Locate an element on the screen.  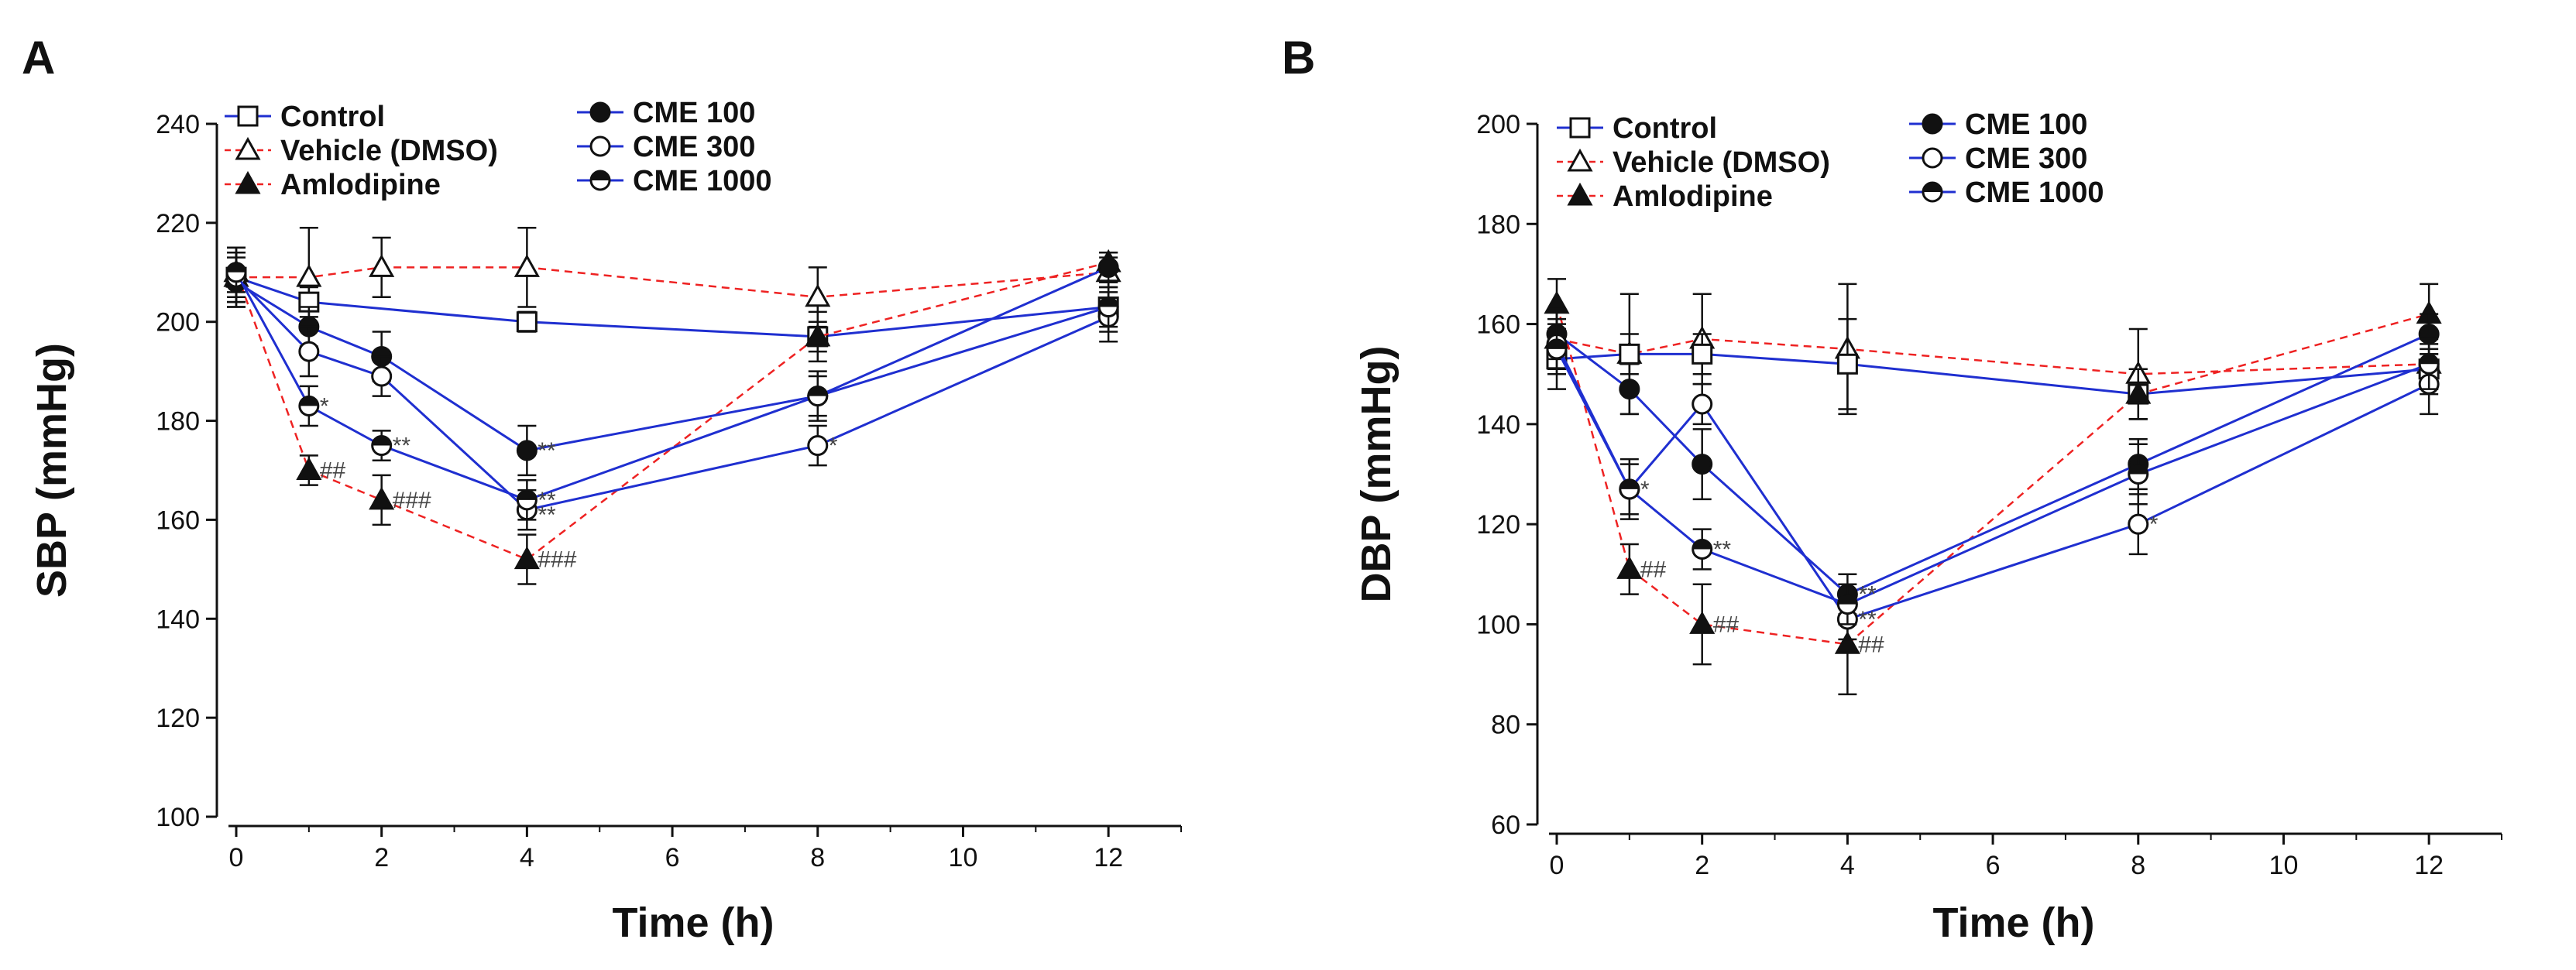
significance-mark: ### is located at coordinates (557, 560).